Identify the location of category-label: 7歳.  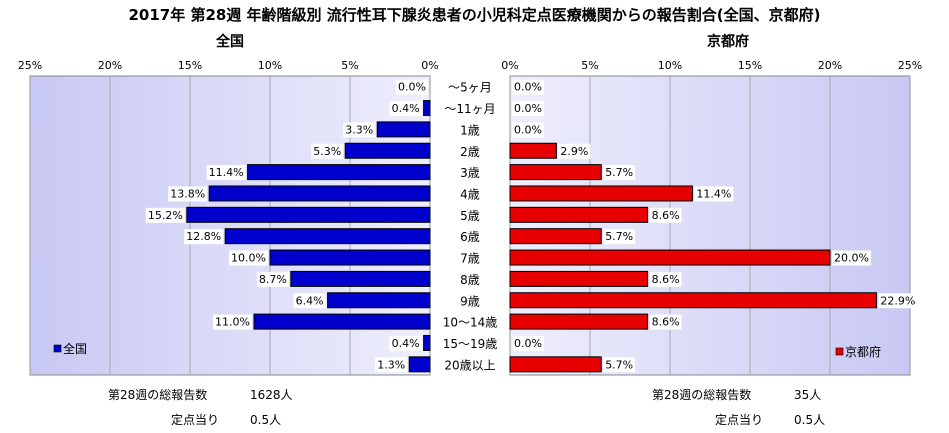
(470, 259).